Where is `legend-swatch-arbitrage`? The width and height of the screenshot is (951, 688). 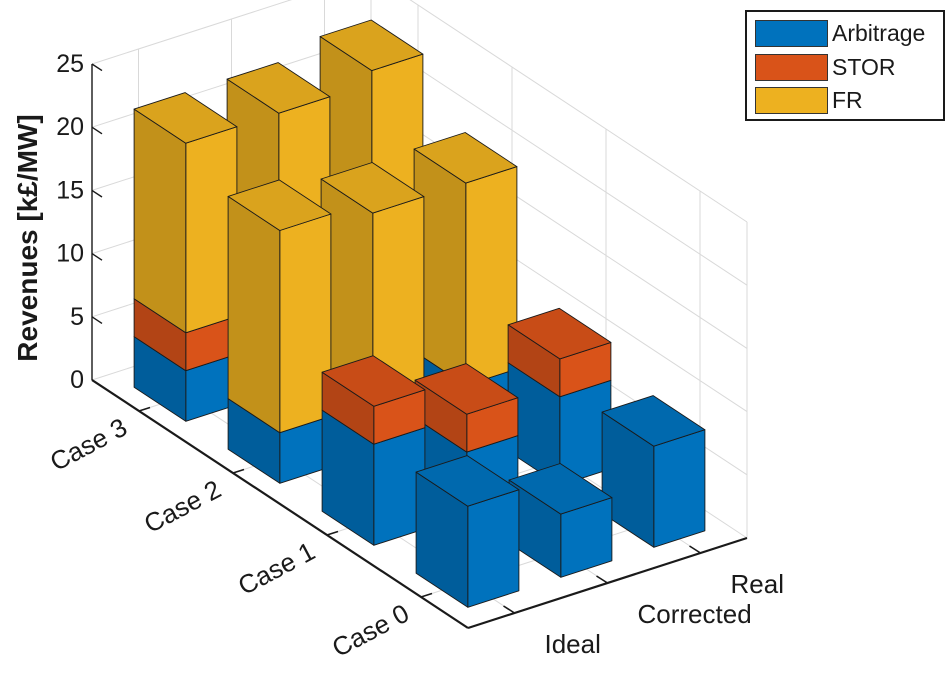
legend-swatch-arbitrage is located at coordinates (791, 33).